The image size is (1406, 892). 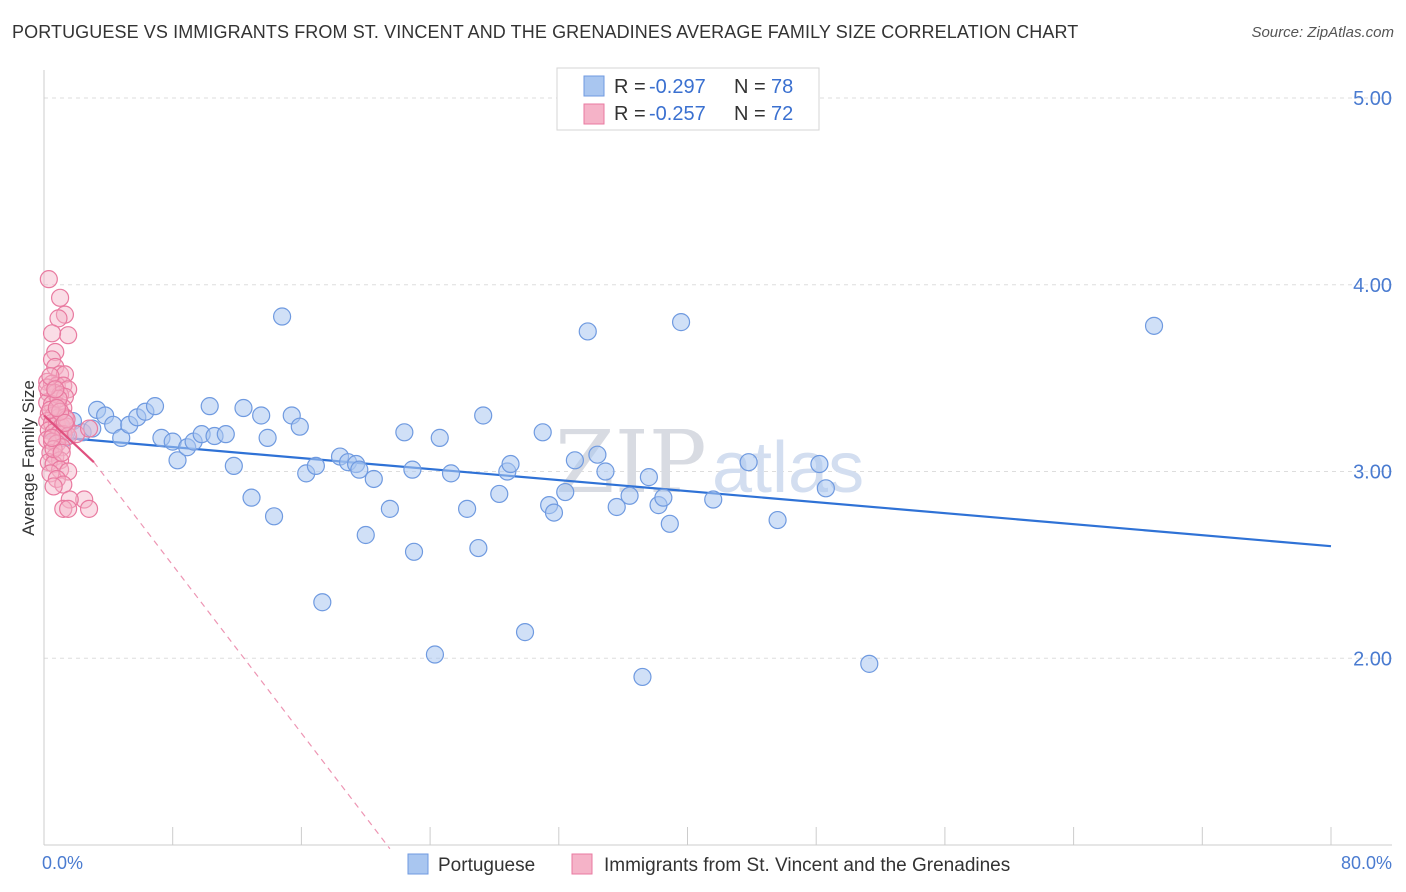 I want to click on legend-r-label-stvincent: R =, so click(x=630, y=114).